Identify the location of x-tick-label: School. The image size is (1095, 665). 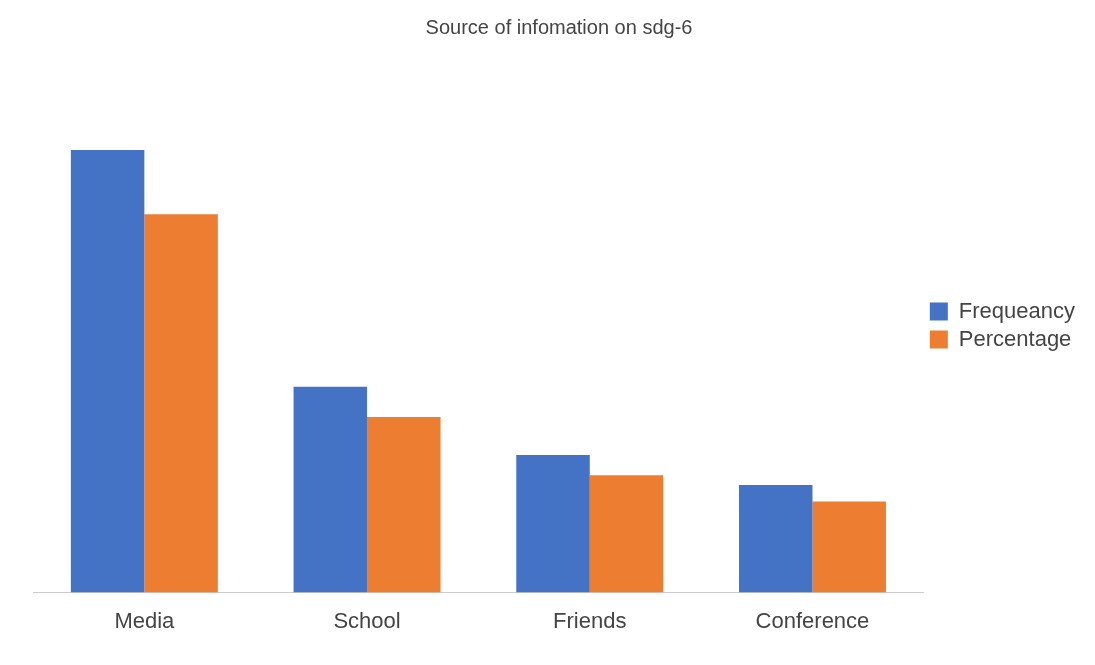
(367, 620).